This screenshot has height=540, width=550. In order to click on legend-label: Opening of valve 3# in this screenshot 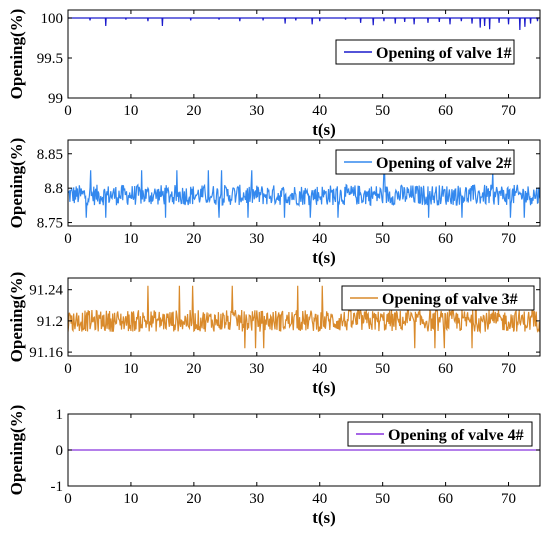, I will do `click(450, 299)`.